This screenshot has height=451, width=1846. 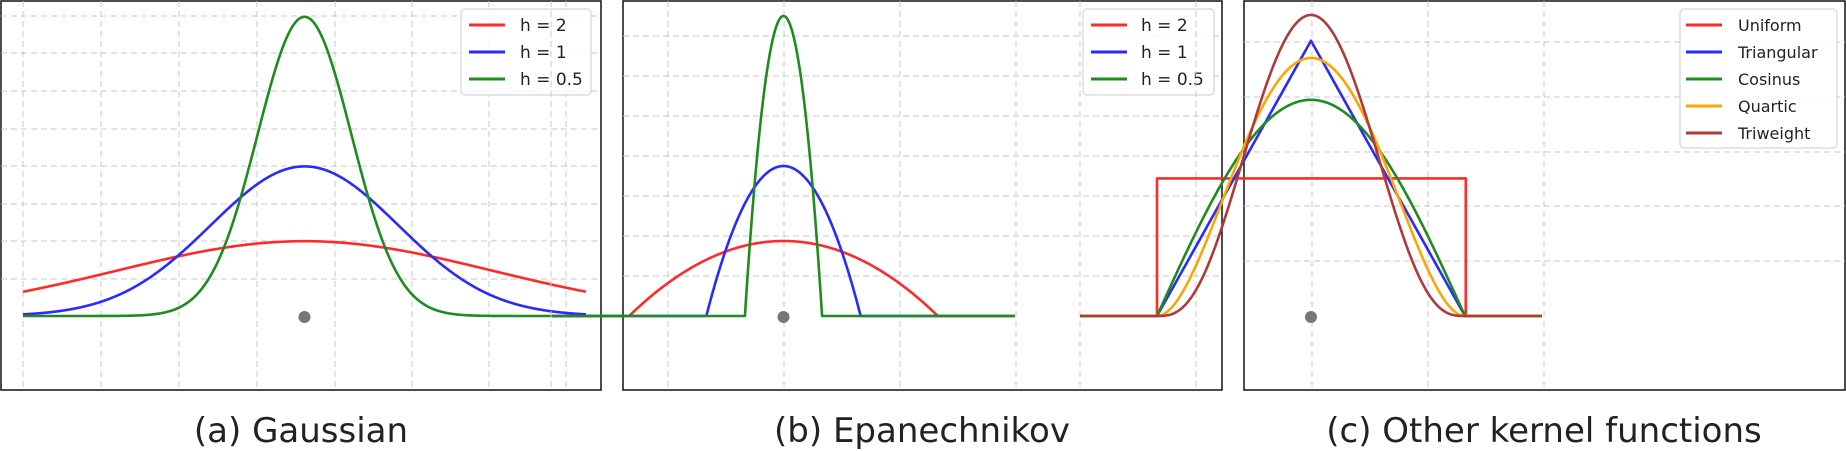 I want to click on legend-label: Triangular, so click(x=1777, y=52).